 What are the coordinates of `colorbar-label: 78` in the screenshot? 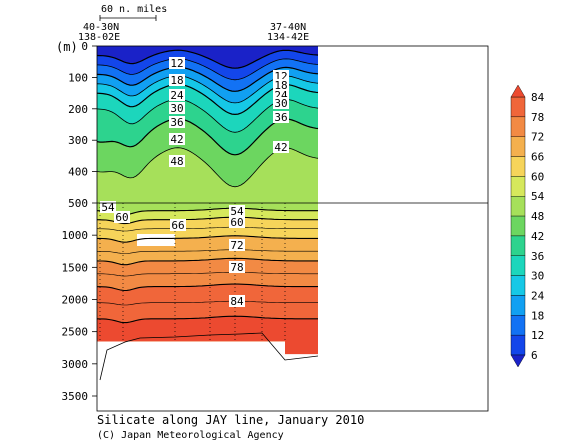 It's located at (537, 117).